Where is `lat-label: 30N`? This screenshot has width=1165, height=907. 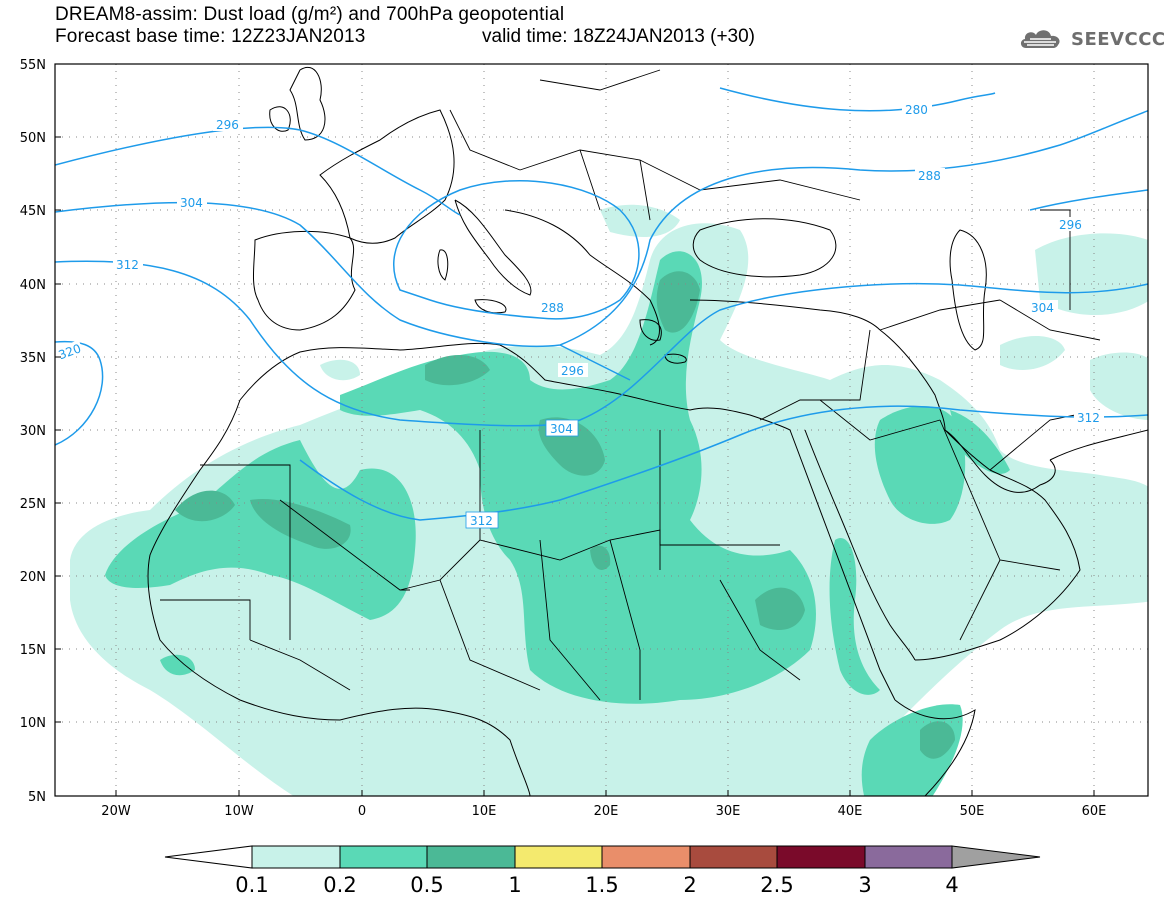
lat-label: 30N is located at coordinates (33, 431).